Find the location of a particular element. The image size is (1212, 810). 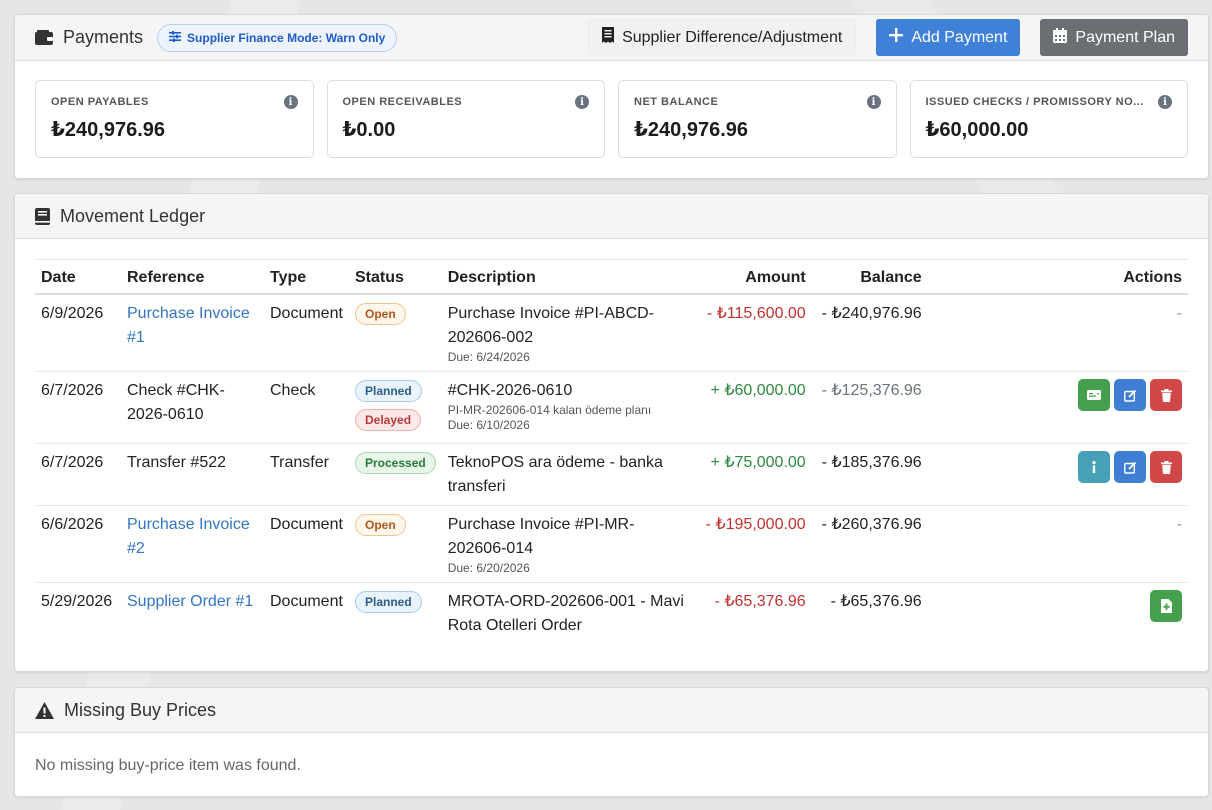

col-amount: Amount is located at coordinates (753, 277).